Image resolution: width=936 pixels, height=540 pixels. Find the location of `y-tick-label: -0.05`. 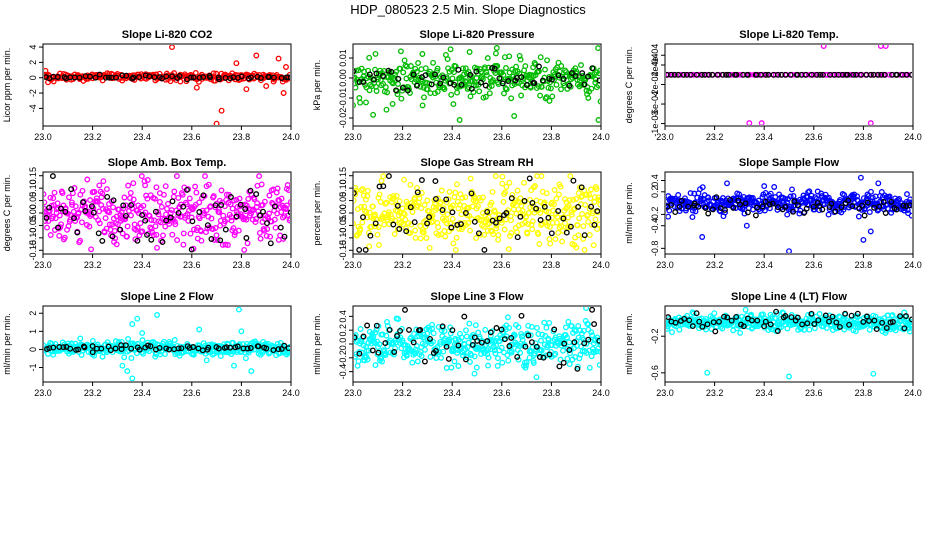

y-tick-label: -0.05 is located at coordinates (33, 225).